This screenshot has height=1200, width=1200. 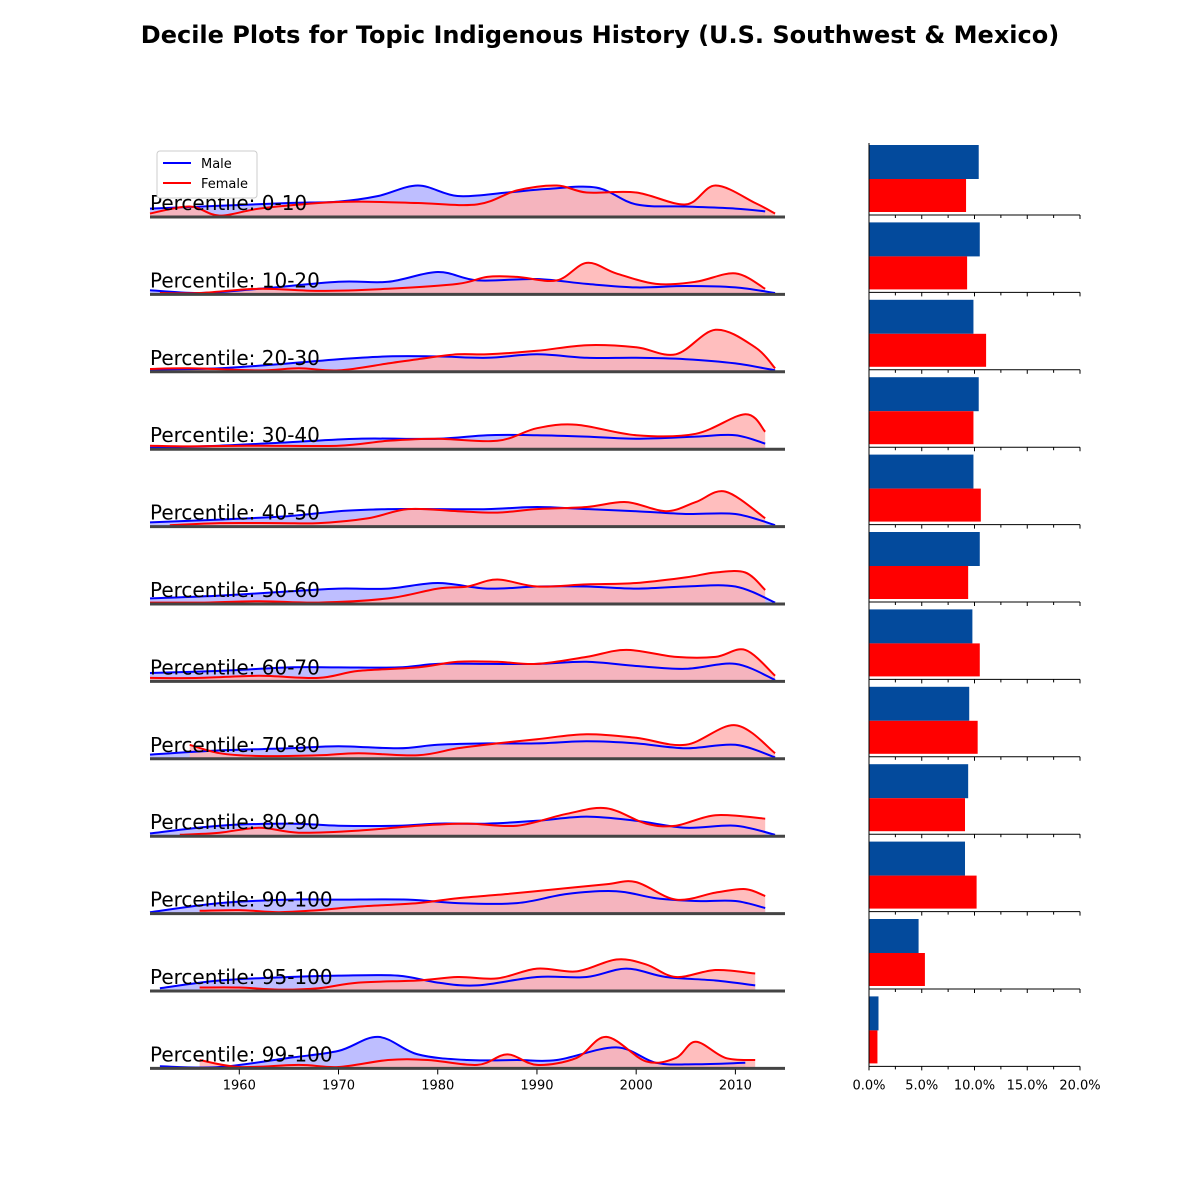 I want to click on legend: Male Female, so click(x=207, y=174).